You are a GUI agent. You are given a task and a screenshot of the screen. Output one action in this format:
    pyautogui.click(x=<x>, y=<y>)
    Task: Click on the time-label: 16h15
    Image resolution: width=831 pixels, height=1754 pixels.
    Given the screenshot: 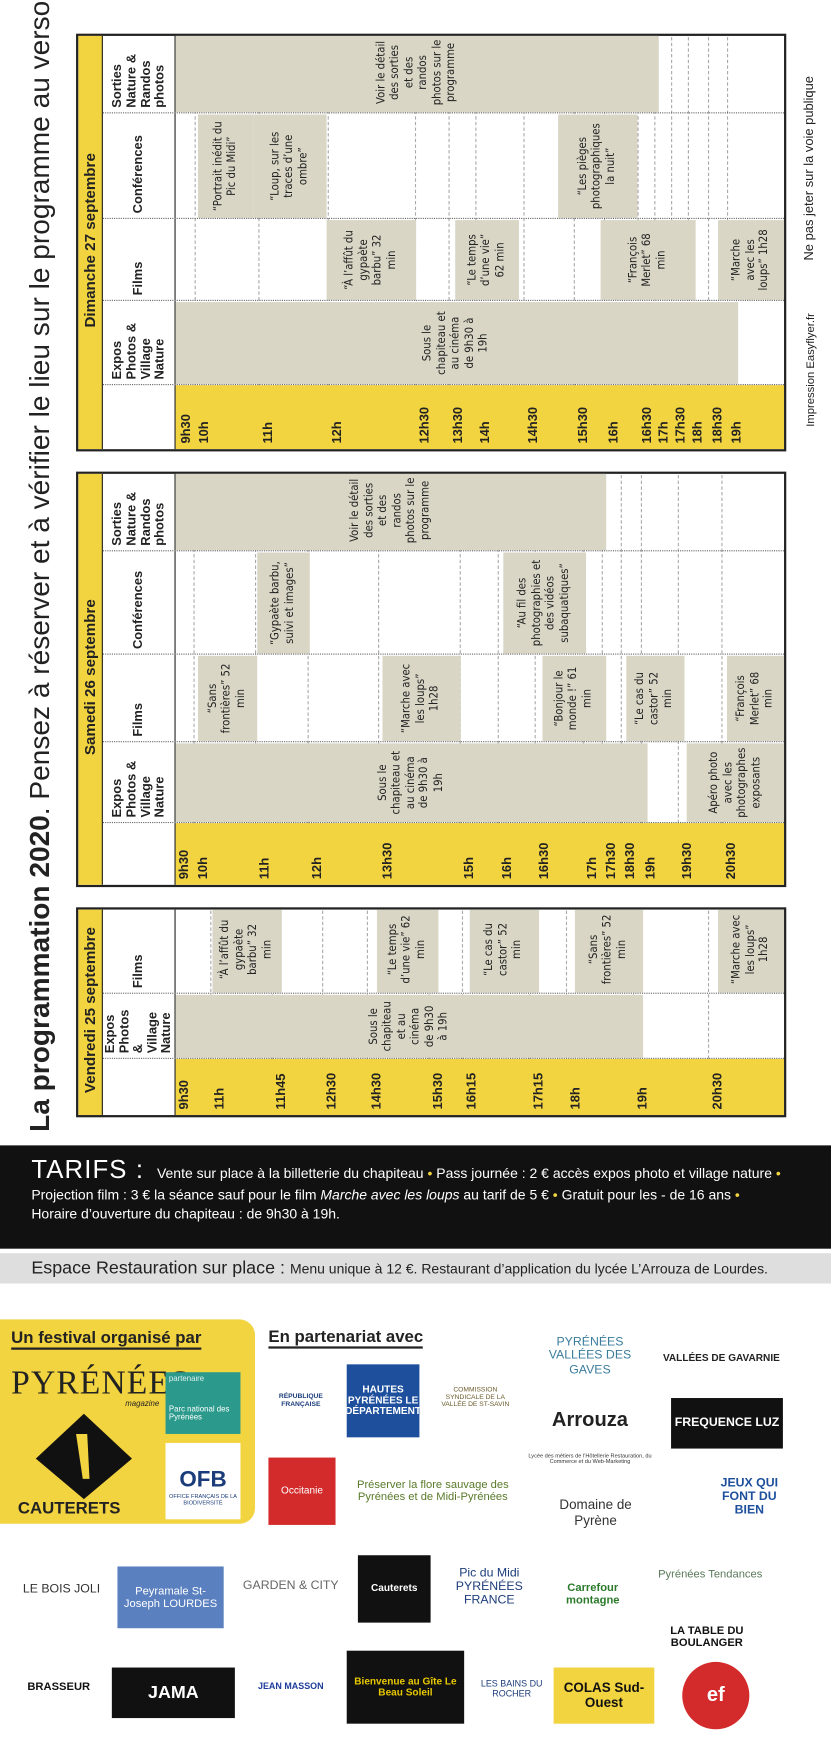 What is the action you would take?
    pyautogui.click(x=472, y=1091)
    